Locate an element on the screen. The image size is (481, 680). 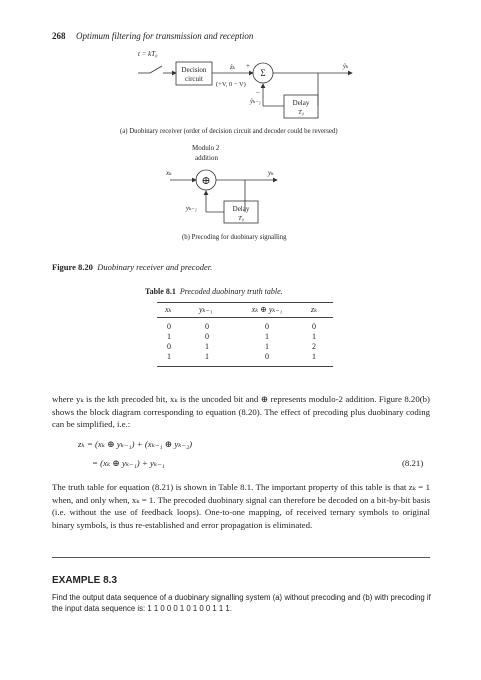
mod-label-2: addition is located at coordinates (206, 158).